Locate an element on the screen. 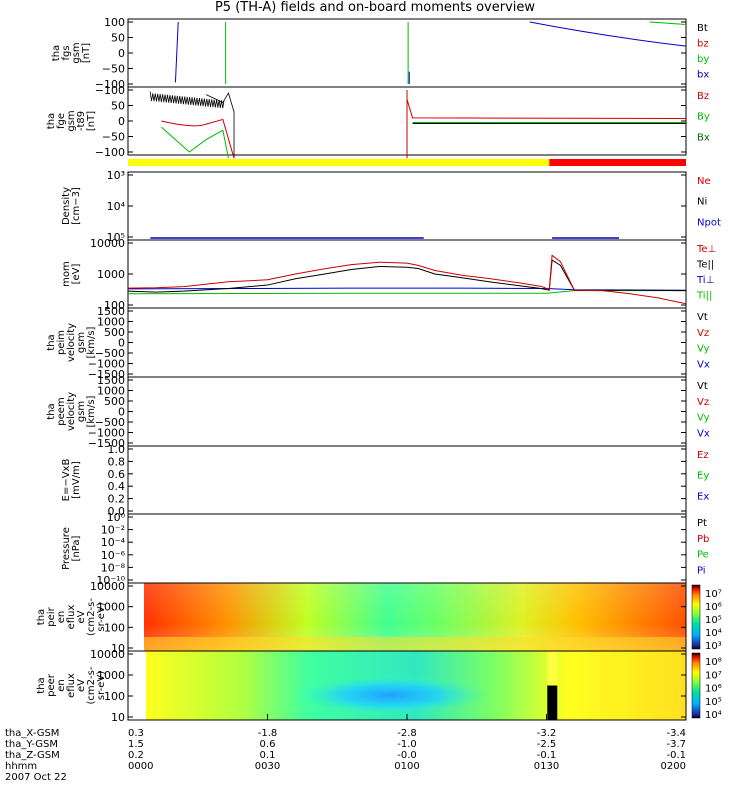 The image size is (750, 800). ylabel-line: peem is located at coordinates (61, 411).